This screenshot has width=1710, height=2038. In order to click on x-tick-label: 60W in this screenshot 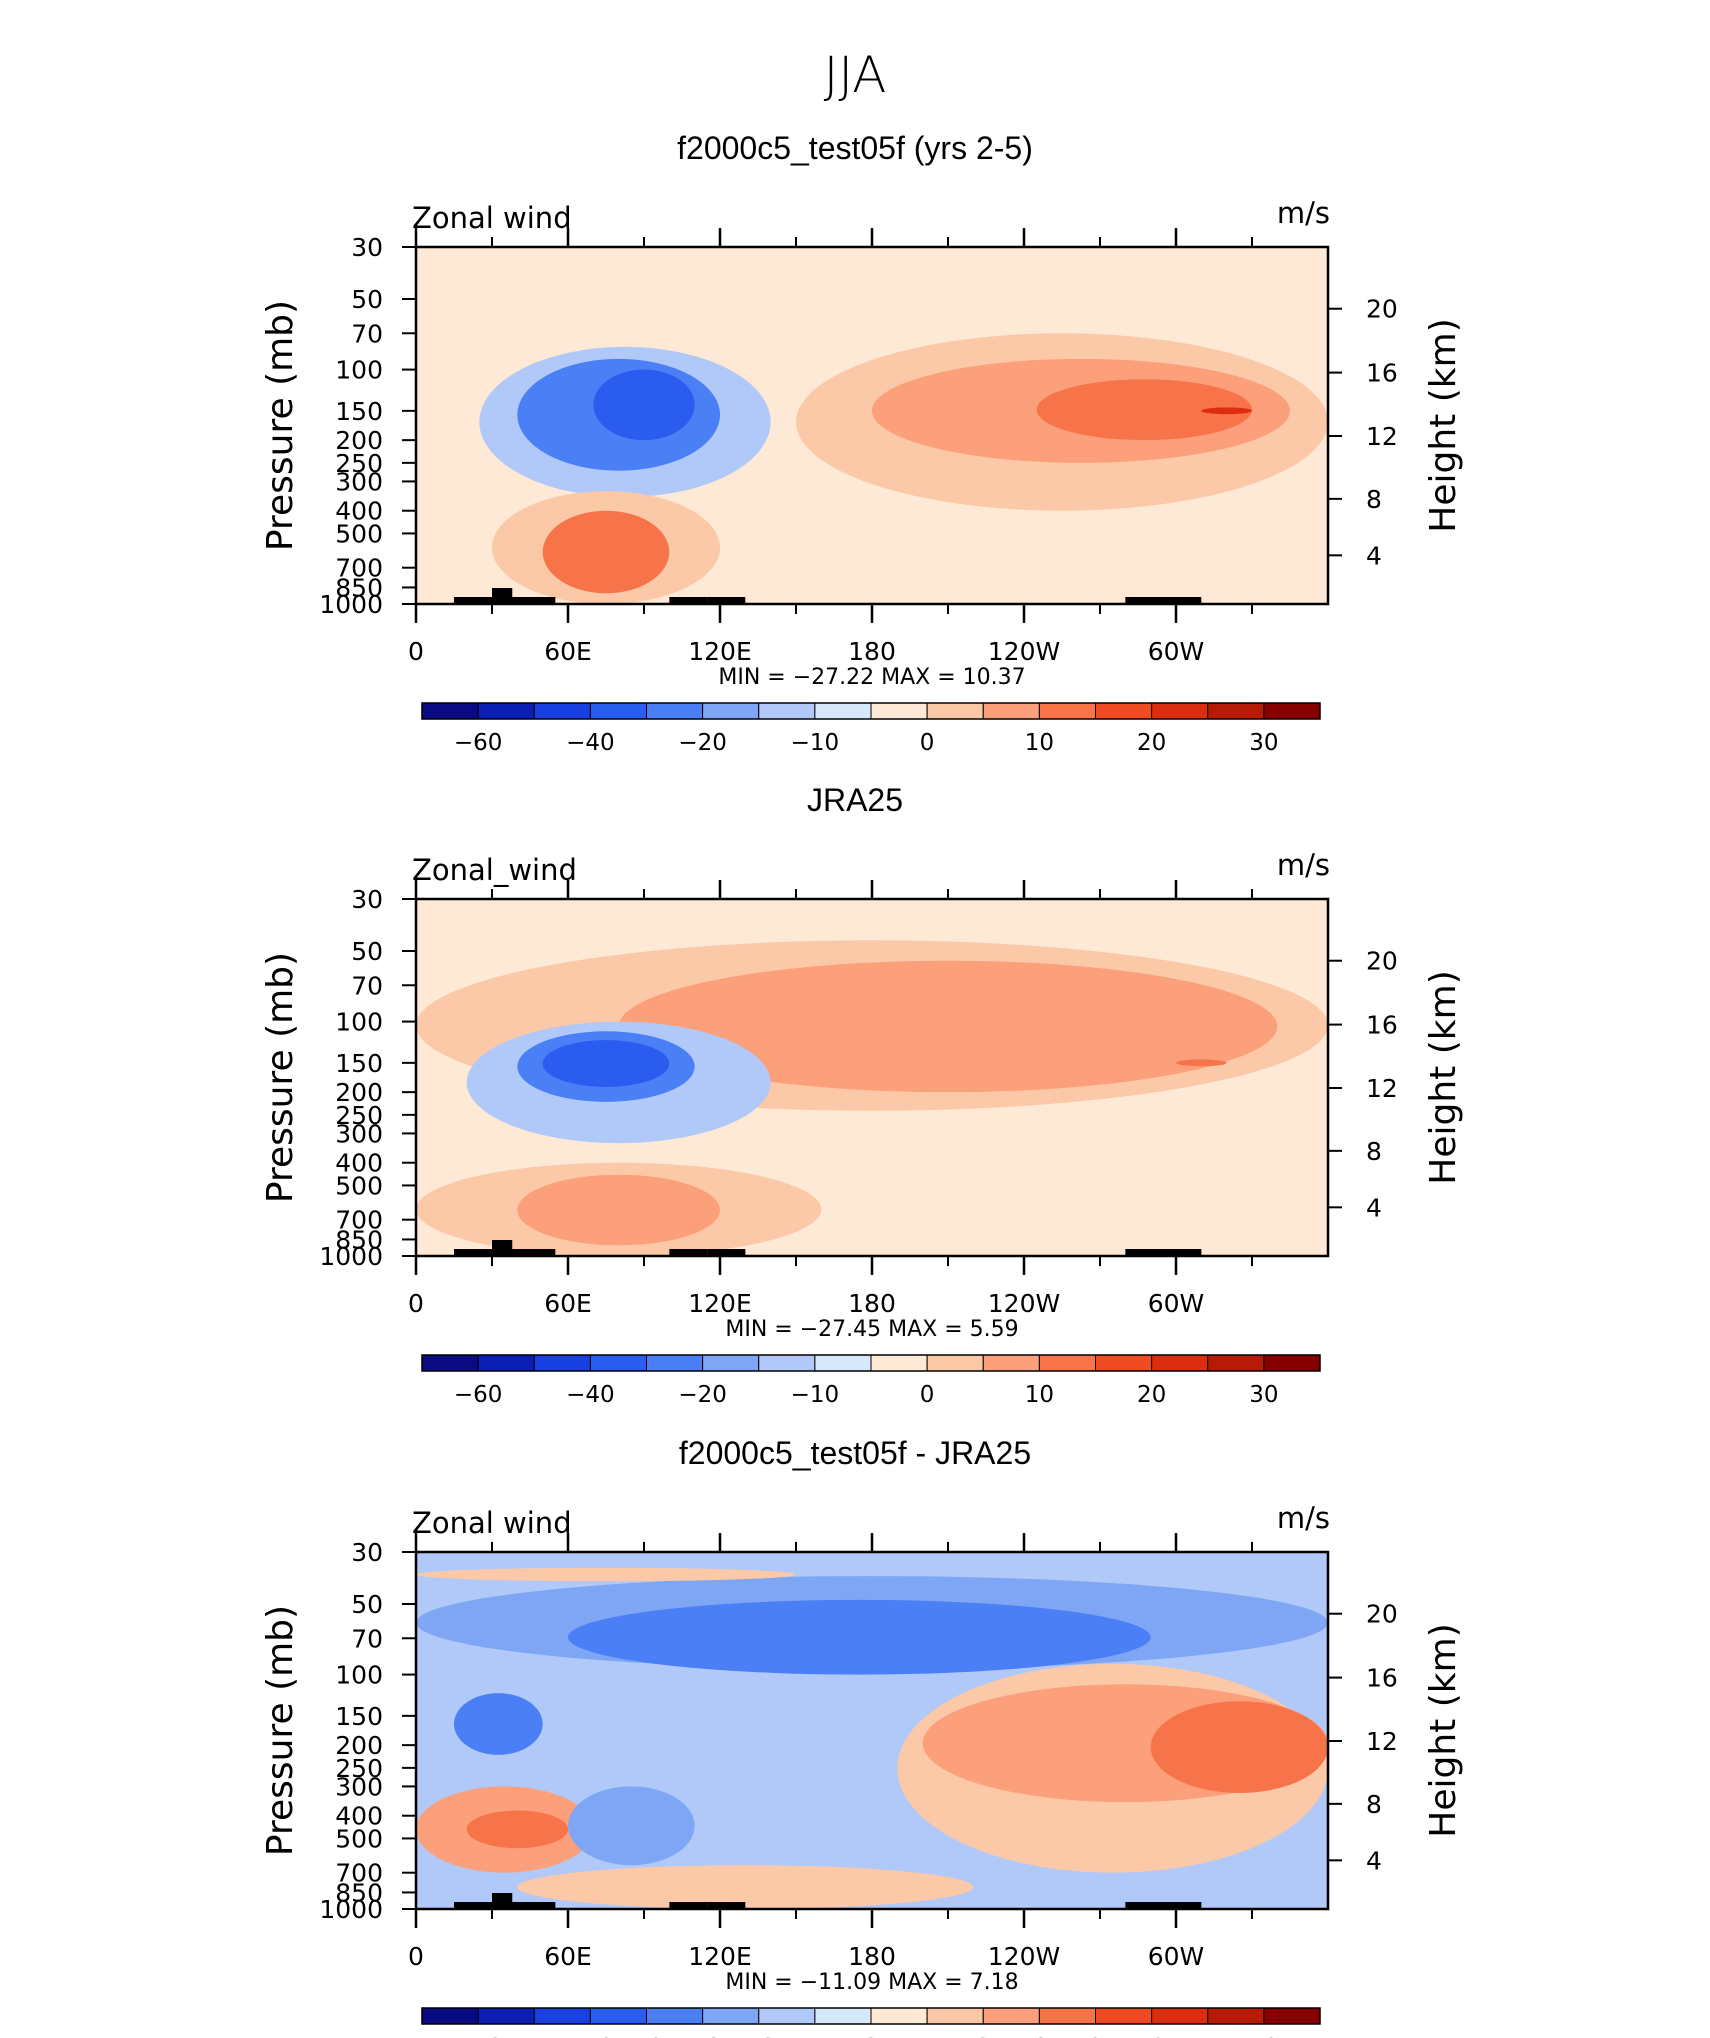, I will do `click(1176, 1956)`.